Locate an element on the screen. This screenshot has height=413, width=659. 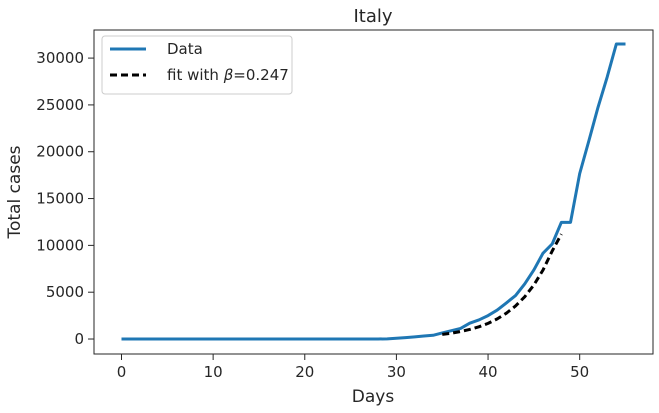
legend-label-fit: fit with β=0.247 is located at coordinates (228, 75).